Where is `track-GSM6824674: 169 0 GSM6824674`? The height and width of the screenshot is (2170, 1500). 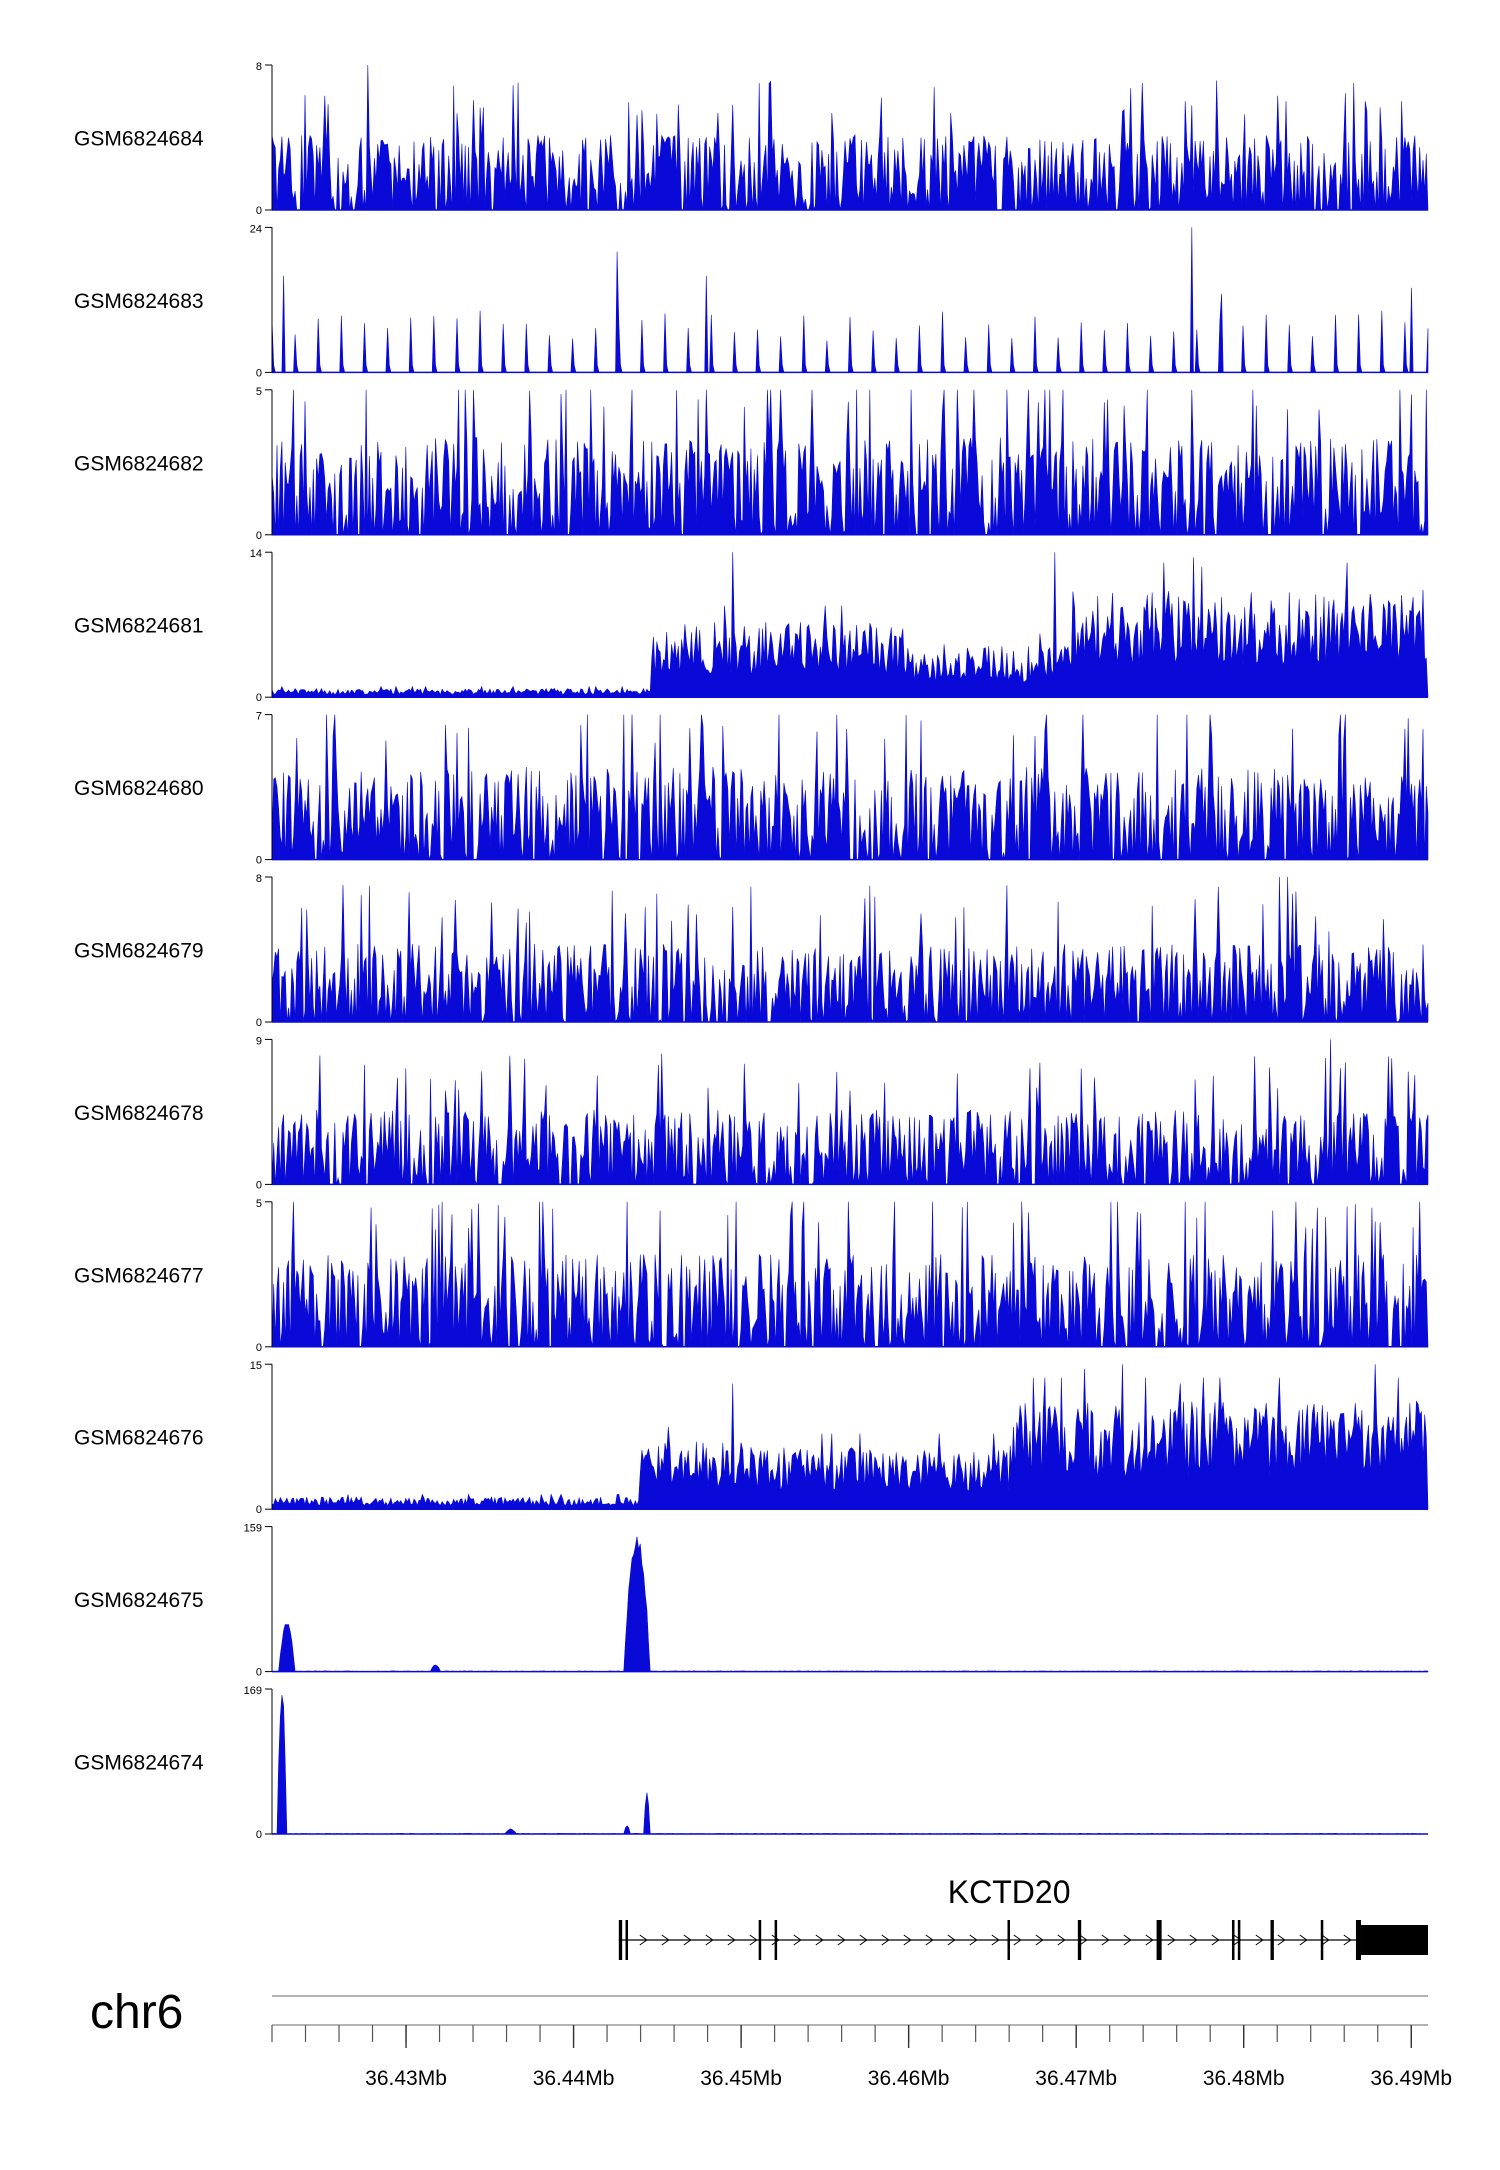
track-GSM6824674: 169 0 GSM6824674 is located at coordinates (751, 1763).